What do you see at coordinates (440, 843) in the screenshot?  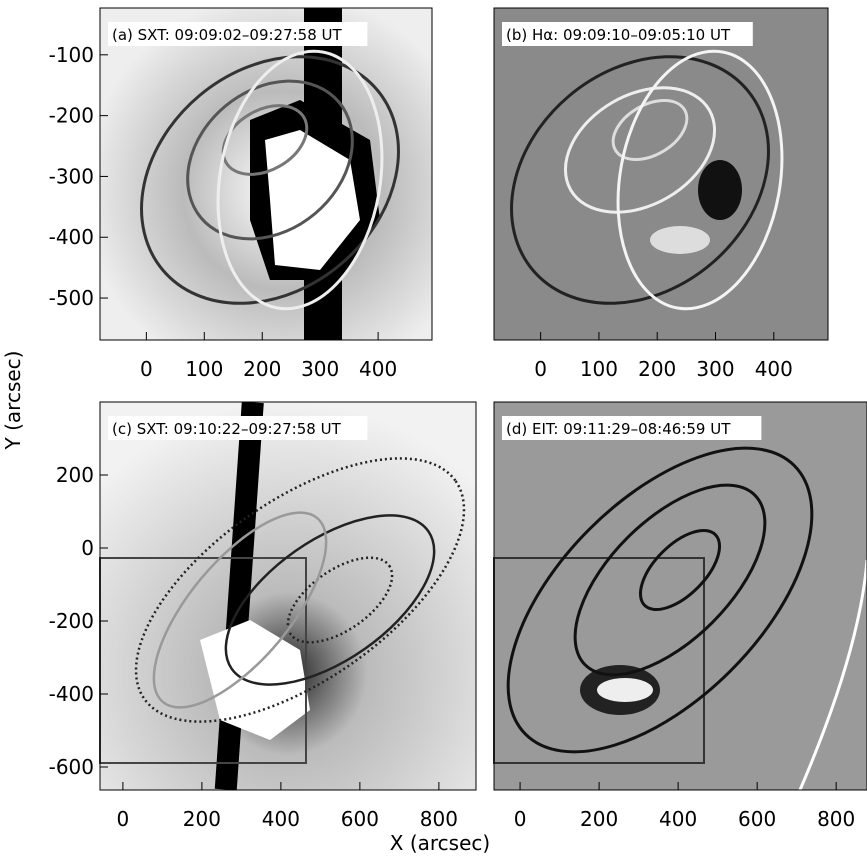 I see `x-axis-label: X (arcsec)` at bounding box center [440, 843].